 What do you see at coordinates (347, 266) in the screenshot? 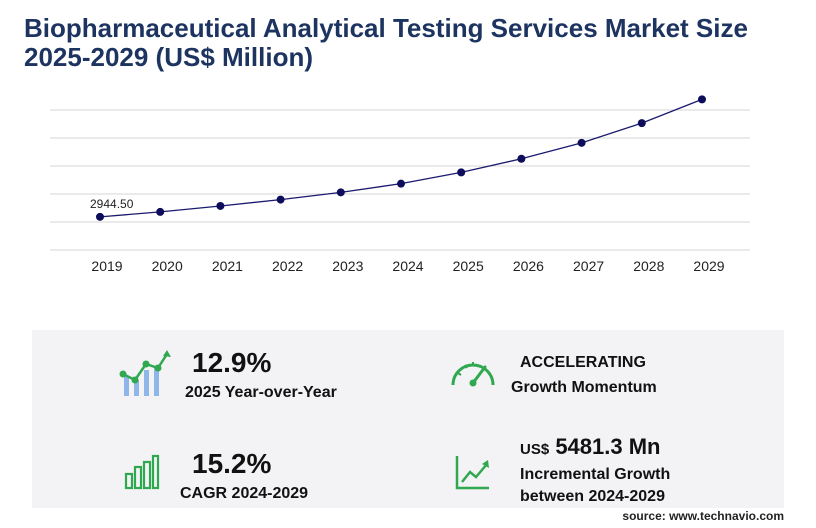
I see `x-tick-label: 2023` at bounding box center [347, 266].